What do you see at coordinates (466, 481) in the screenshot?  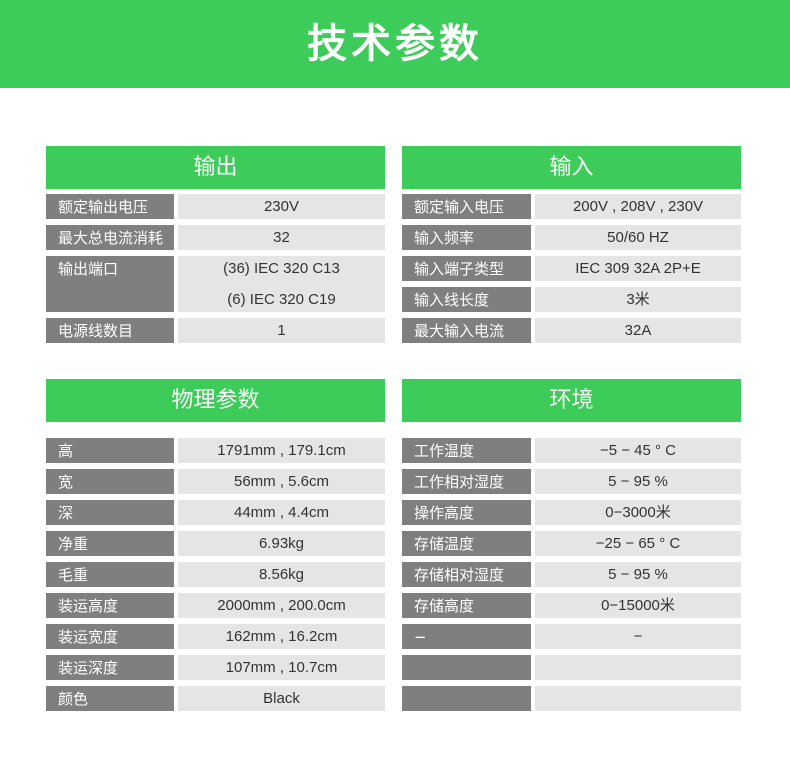 I see `row-label: 工作相对湿度` at bounding box center [466, 481].